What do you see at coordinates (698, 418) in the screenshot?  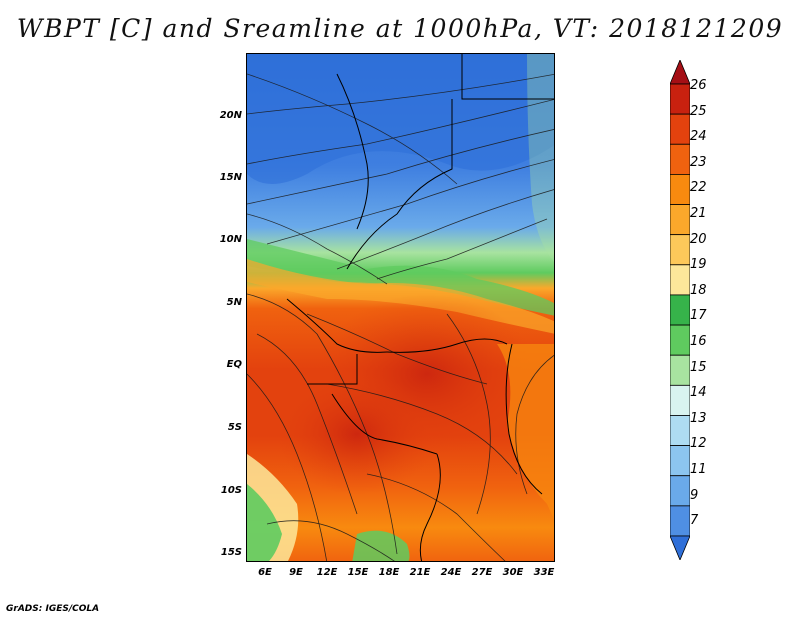 I see `colorbar-label: 13` at bounding box center [698, 418].